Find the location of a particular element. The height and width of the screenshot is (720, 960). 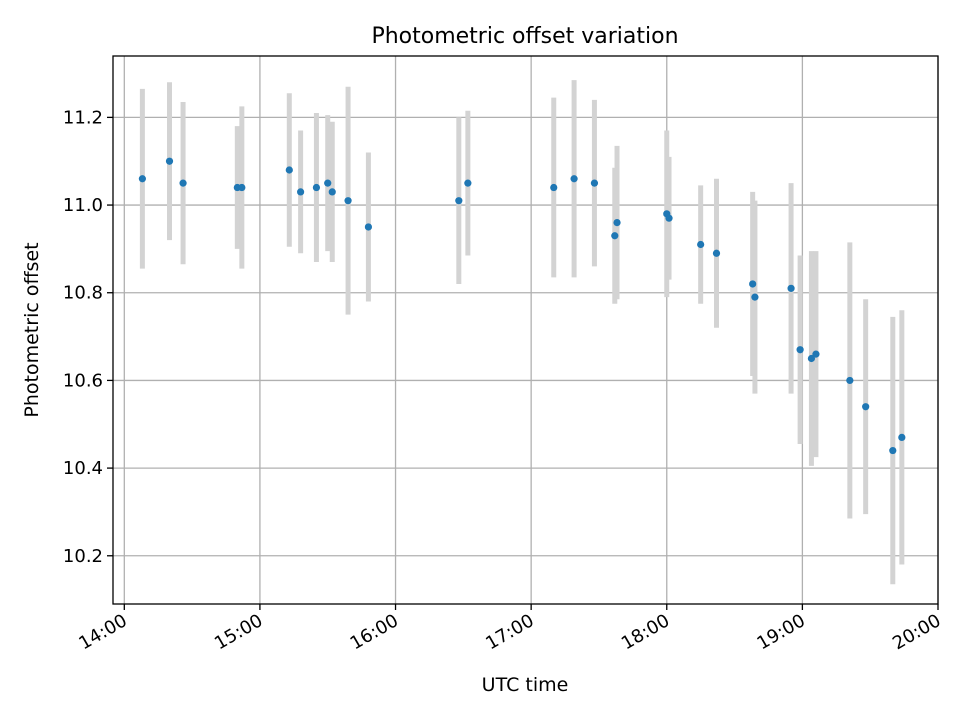

y-tick-label: 10.8 is located at coordinates (83, 293).